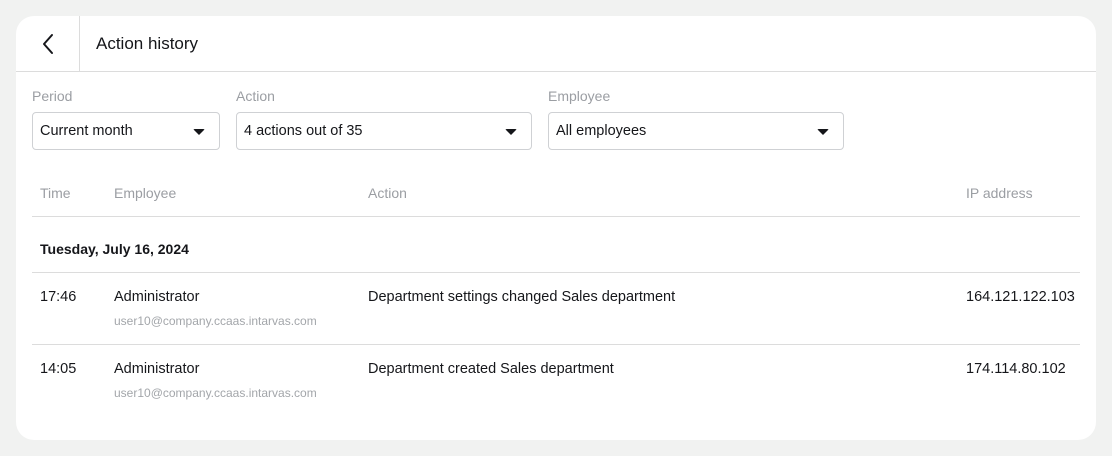 The image size is (1112, 456). What do you see at coordinates (58, 369) in the screenshot?
I see `row-time: 14:05` at bounding box center [58, 369].